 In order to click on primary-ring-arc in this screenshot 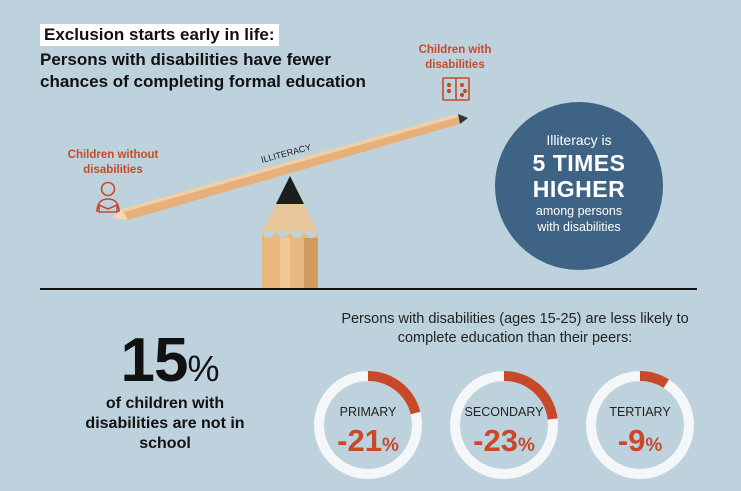, I will do `click(368, 425)`.